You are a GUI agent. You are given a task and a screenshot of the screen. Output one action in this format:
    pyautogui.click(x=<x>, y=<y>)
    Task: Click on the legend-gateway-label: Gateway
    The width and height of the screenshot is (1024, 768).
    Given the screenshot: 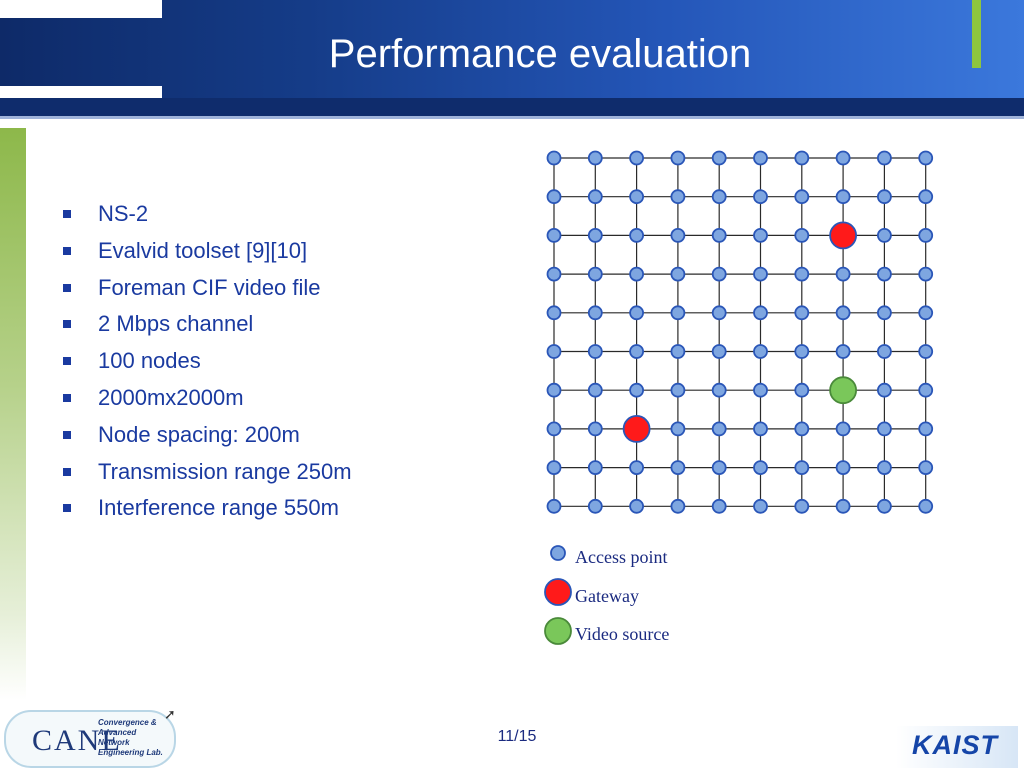 What is the action you would take?
    pyautogui.click(x=607, y=596)
    